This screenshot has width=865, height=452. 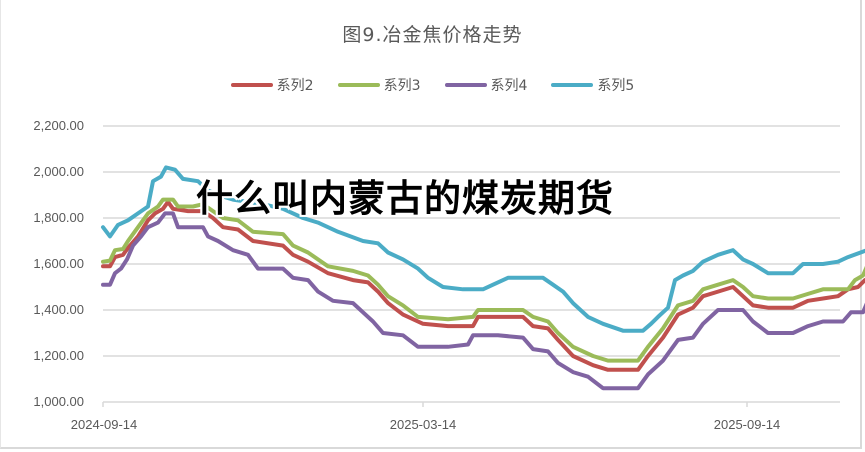 What do you see at coordinates (104, 424) in the screenshot?
I see `x-tick-label: 2024-09-14` at bounding box center [104, 424].